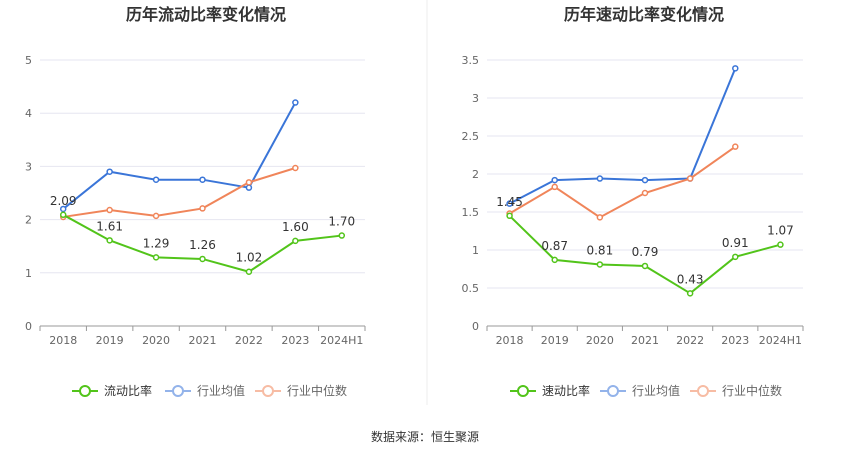  I want to click on data-label: 1.70, so click(341, 222).